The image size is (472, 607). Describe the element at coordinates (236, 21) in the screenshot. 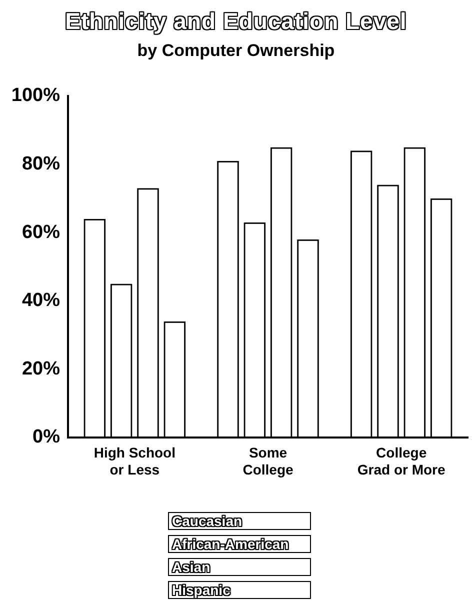

I see `chart-title: Ethnicity and Education Level` at that location.